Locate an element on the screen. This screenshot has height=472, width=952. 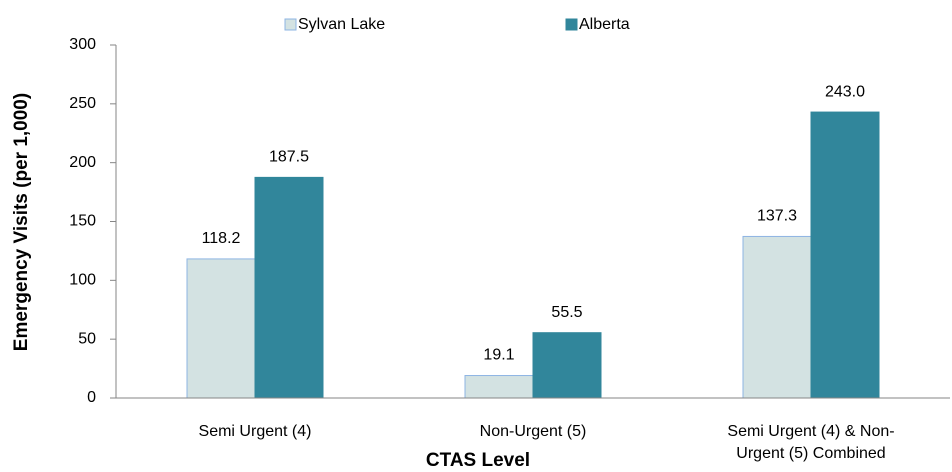
legend-label: Alberta is located at coordinates (604, 24).